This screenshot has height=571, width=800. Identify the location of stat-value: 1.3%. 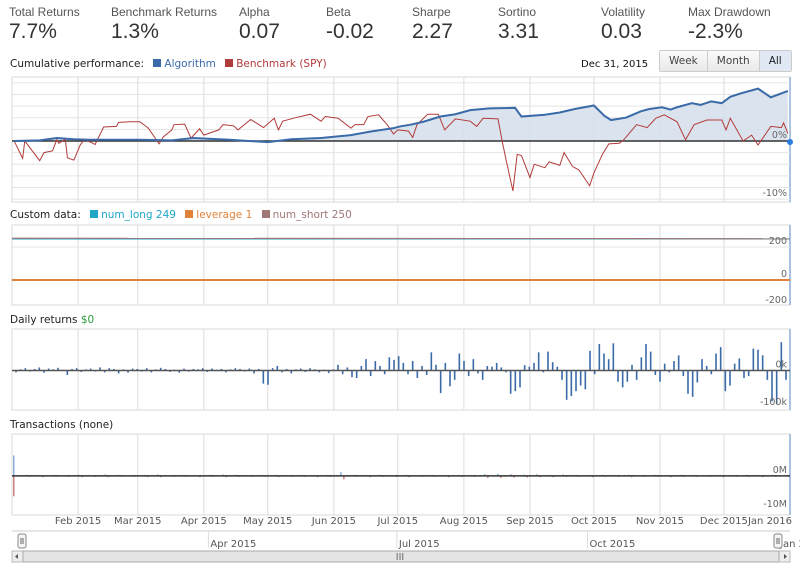
(135, 31).